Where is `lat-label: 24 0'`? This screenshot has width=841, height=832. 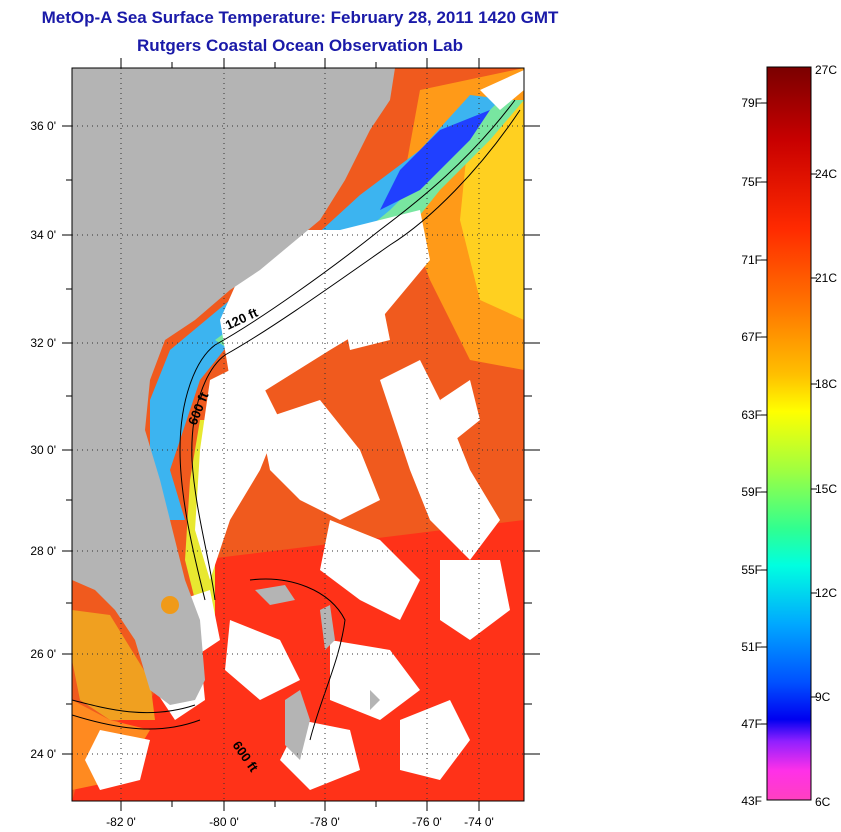 lat-label: 24 0' is located at coordinates (43, 754).